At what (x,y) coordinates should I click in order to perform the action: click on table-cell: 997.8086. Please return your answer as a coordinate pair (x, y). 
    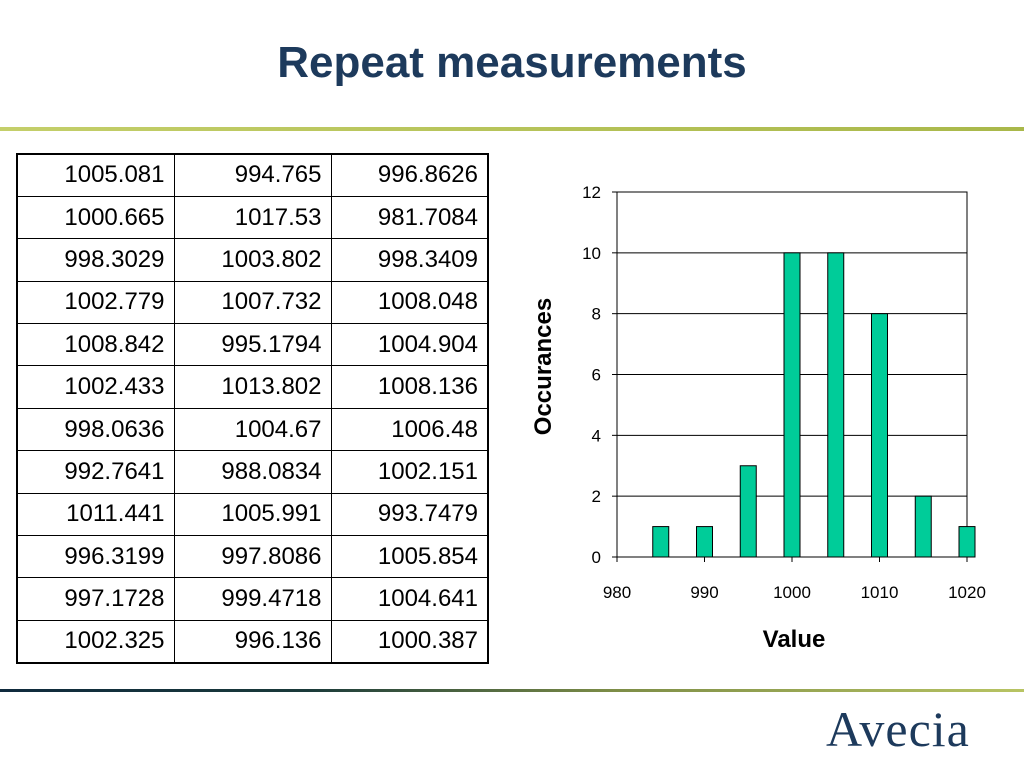
    Looking at the image, I should click on (252, 557).